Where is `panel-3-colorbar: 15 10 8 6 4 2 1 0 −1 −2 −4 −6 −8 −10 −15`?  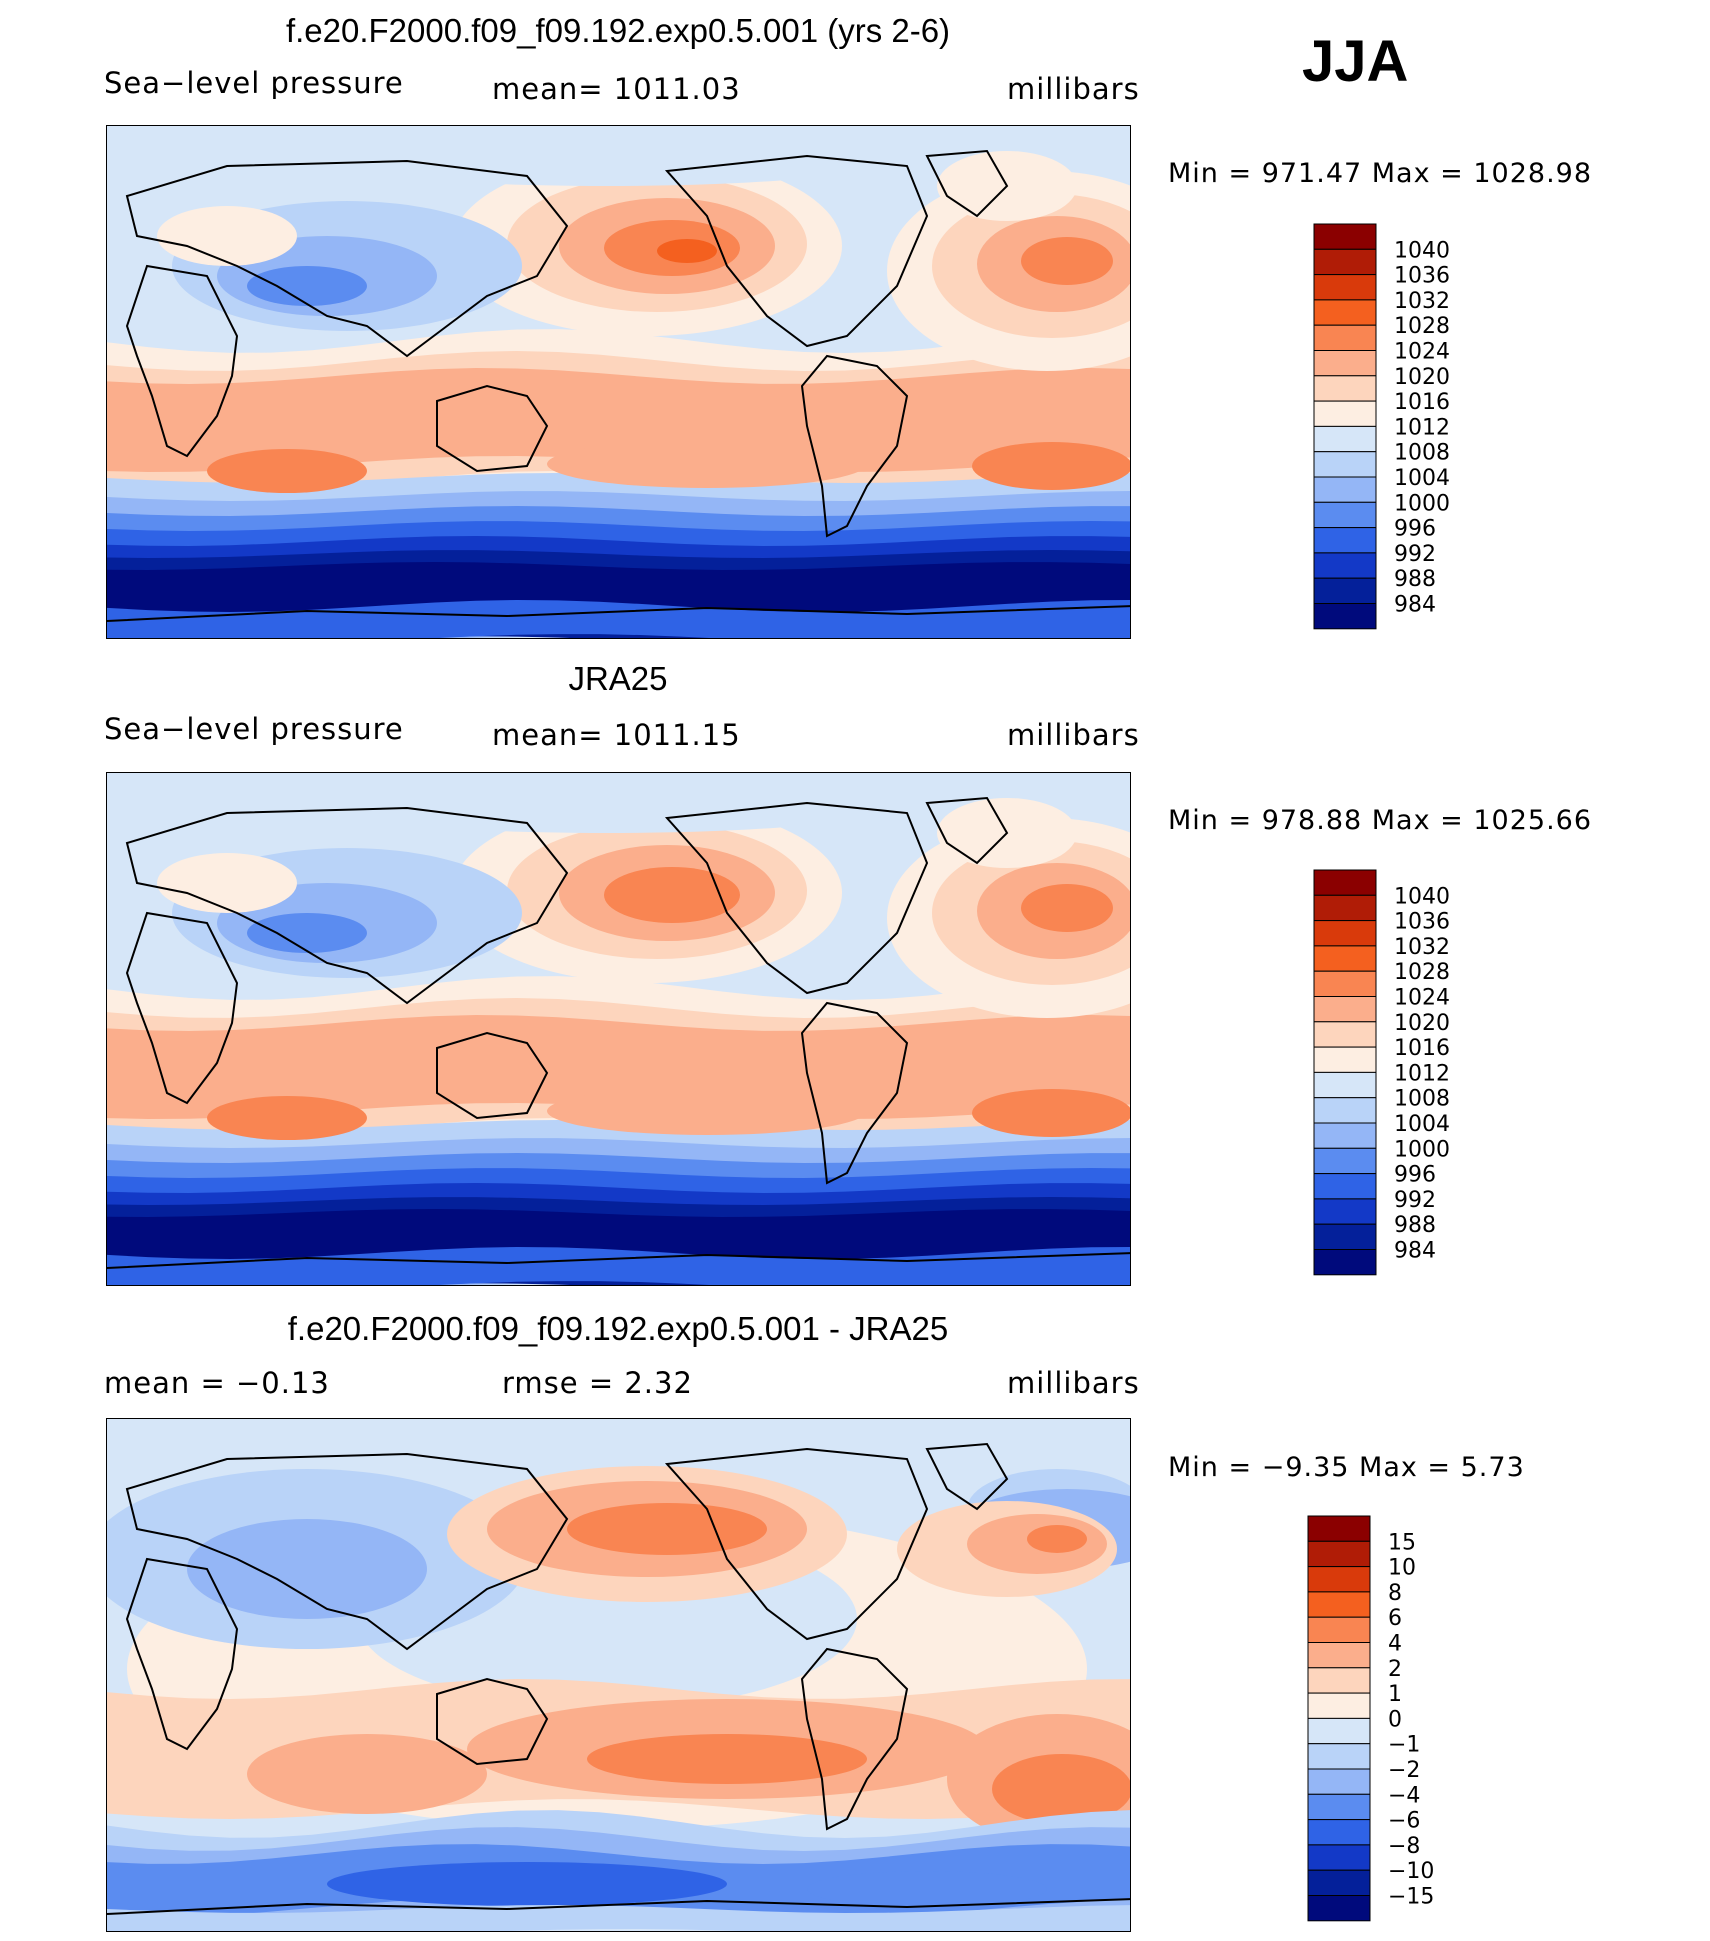 panel-3-colorbar: 15 10 8 6 4 2 1 0 −1 −2 −4 −6 −8 −10 −15 is located at coordinates (1407, 1720).